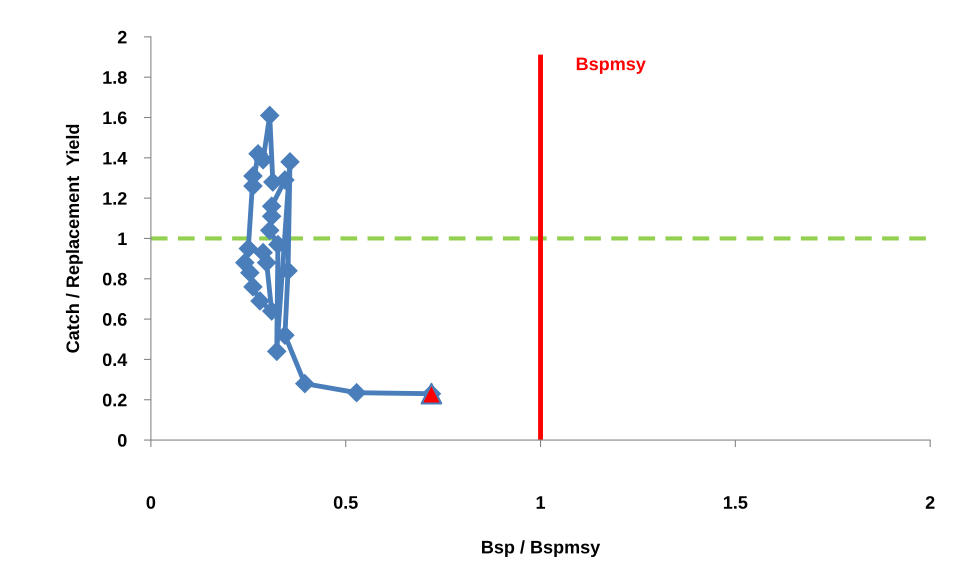  I want to click on x-tick-label: 1.5, so click(736, 502).